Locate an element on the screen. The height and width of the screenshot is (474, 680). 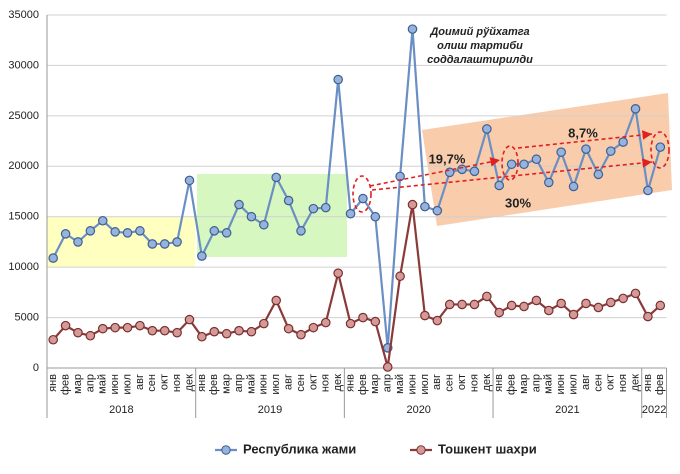
region-2019 is located at coordinates (272, 215).